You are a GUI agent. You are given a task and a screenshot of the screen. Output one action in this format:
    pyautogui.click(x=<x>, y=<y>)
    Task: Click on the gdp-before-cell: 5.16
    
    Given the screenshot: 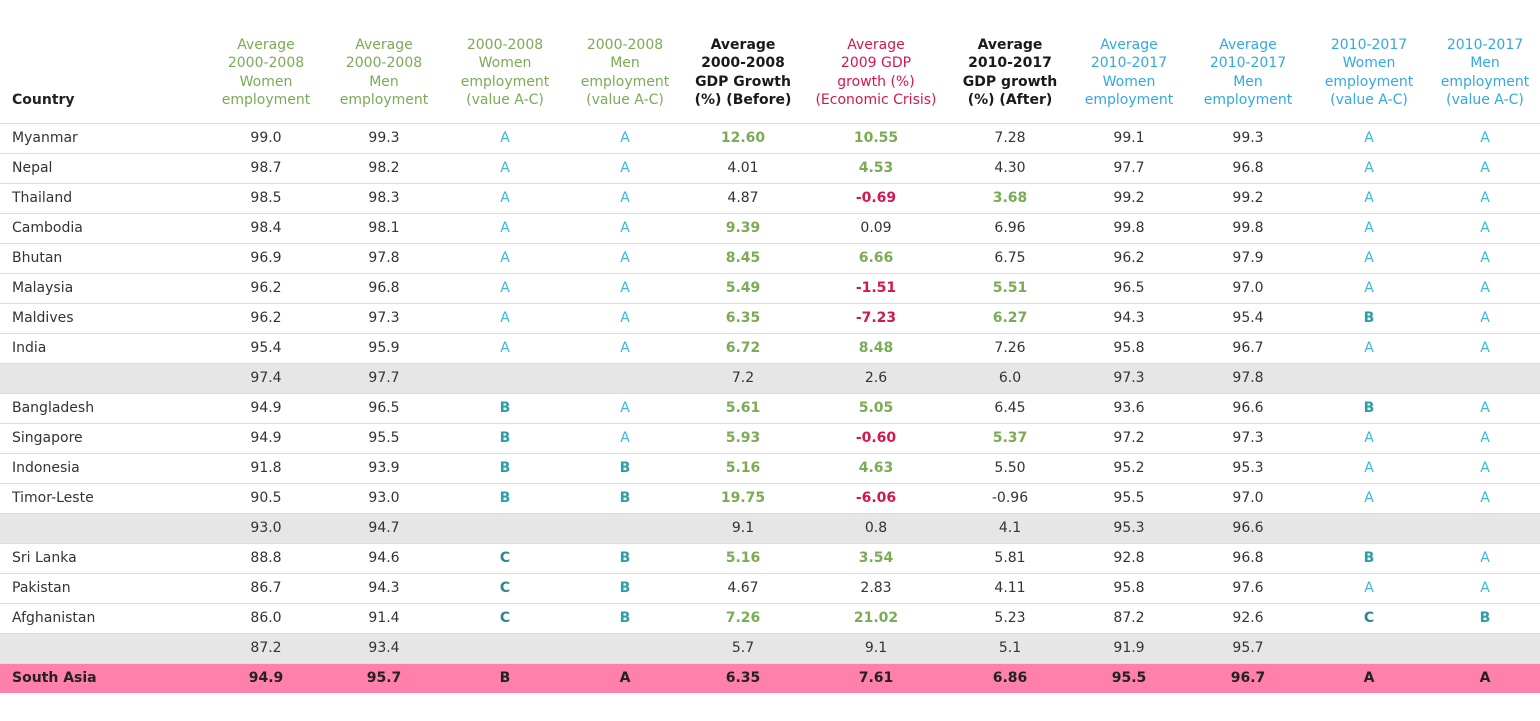 What is the action you would take?
    pyautogui.click(x=743, y=558)
    